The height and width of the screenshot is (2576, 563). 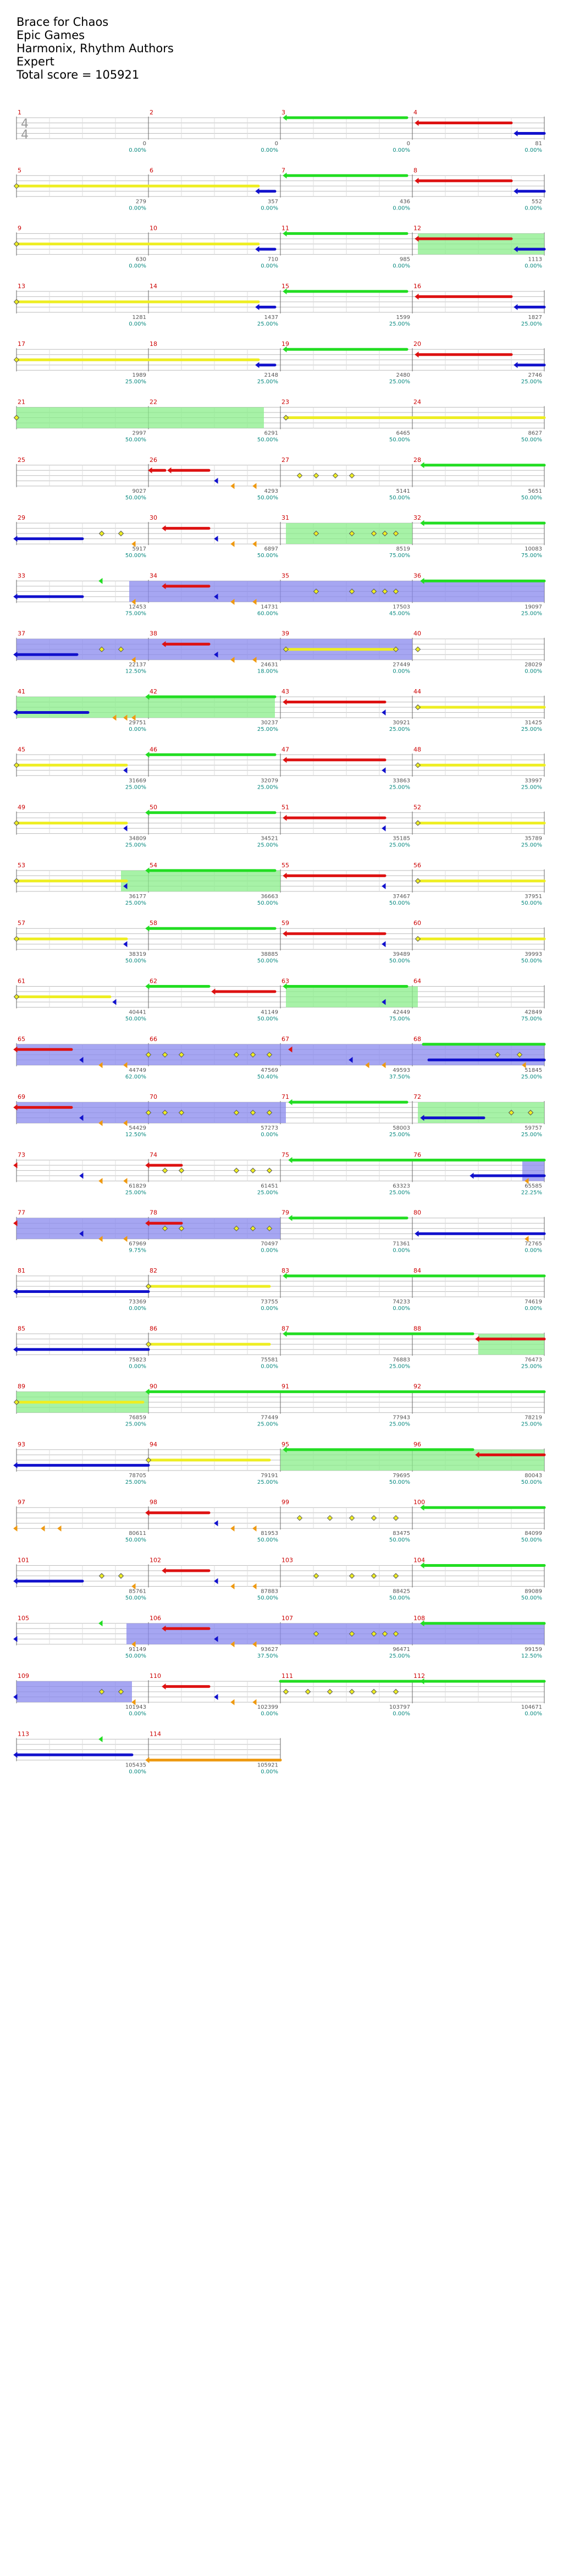 What do you see at coordinates (419, 1618) in the screenshot?
I see `measure-number: 108` at bounding box center [419, 1618].